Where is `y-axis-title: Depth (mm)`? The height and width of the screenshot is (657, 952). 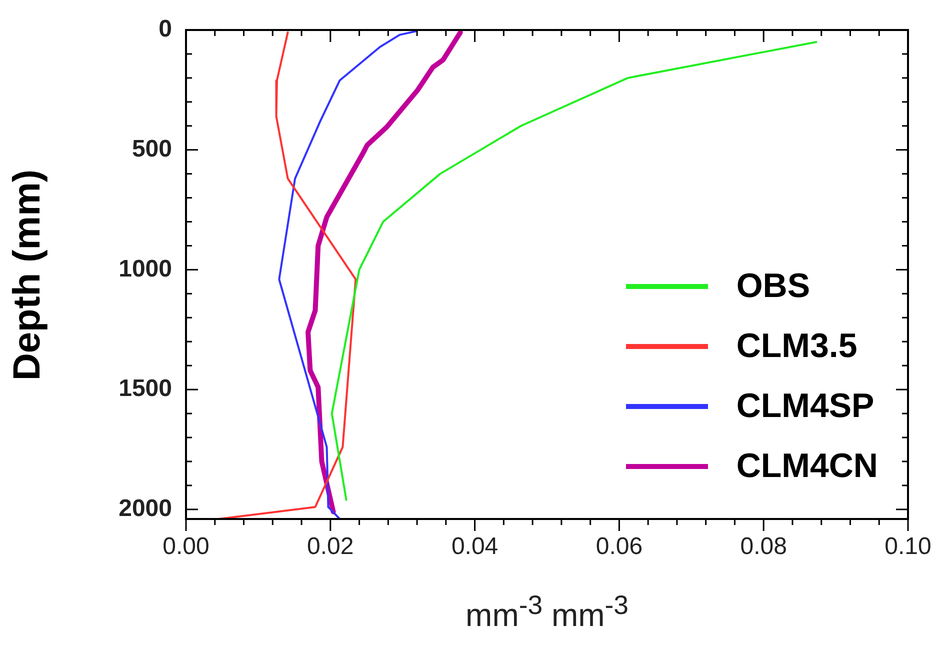
y-axis-title: Depth (mm) is located at coordinates (28, 274).